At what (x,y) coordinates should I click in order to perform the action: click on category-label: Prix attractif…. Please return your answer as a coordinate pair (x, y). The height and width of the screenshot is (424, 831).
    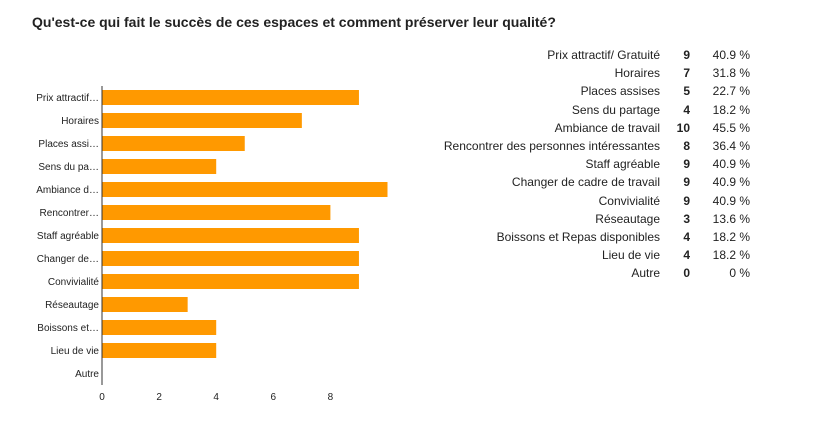
    Looking at the image, I should click on (67, 98).